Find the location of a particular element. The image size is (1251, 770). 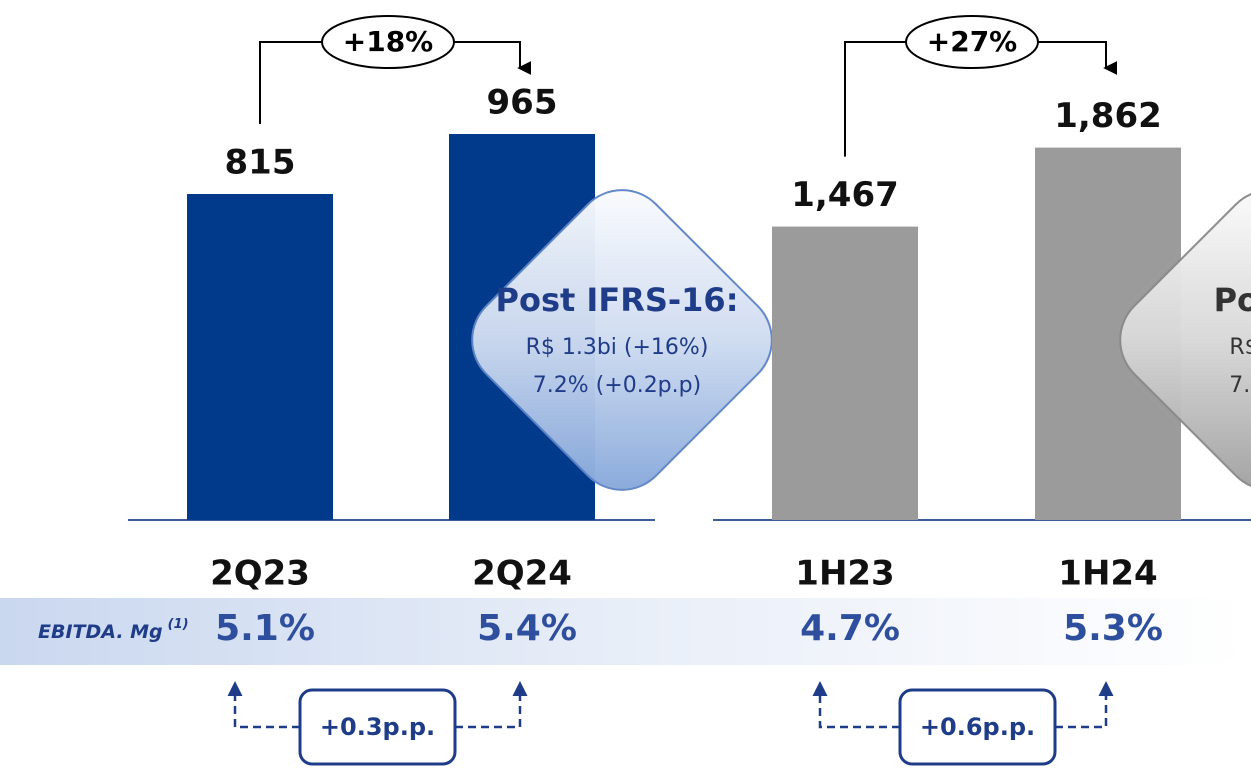

note-title: Post I is located at coordinates (1232, 300).